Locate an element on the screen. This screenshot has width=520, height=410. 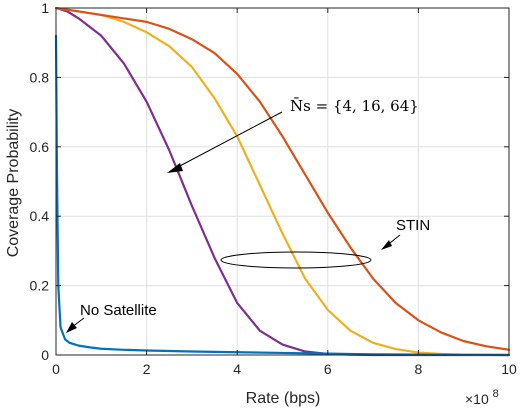
no-satellite-annotation: No Satellite is located at coordinates (118, 310).